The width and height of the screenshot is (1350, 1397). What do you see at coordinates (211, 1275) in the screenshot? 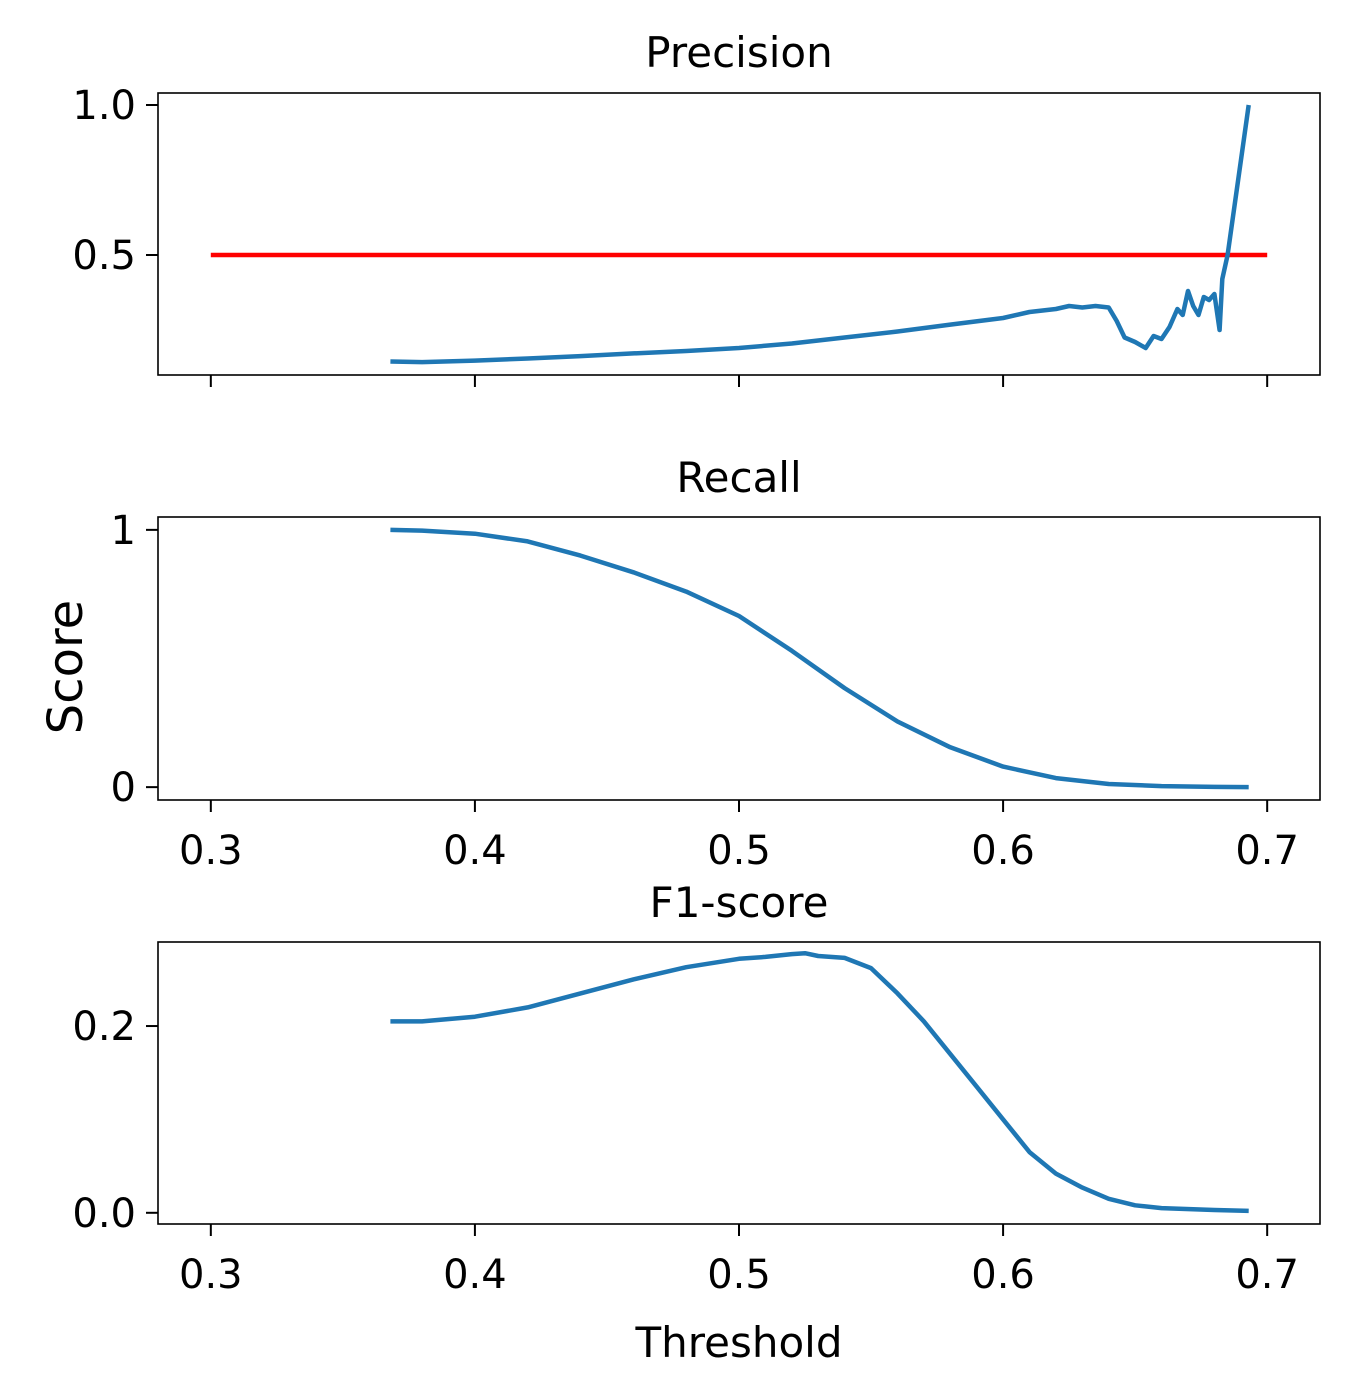
I see `f1-score-x-tick-label: 0.3` at bounding box center [211, 1275].